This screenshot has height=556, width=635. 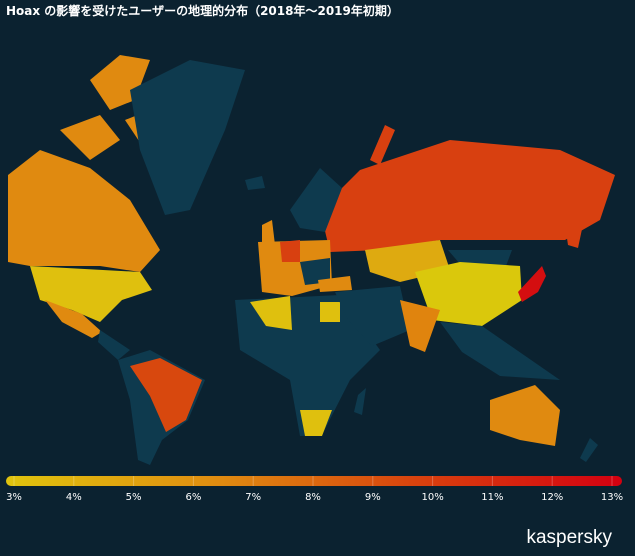 What do you see at coordinates (315, 271) in the screenshot?
I see `eastern-europe` at bounding box center [315, 271].